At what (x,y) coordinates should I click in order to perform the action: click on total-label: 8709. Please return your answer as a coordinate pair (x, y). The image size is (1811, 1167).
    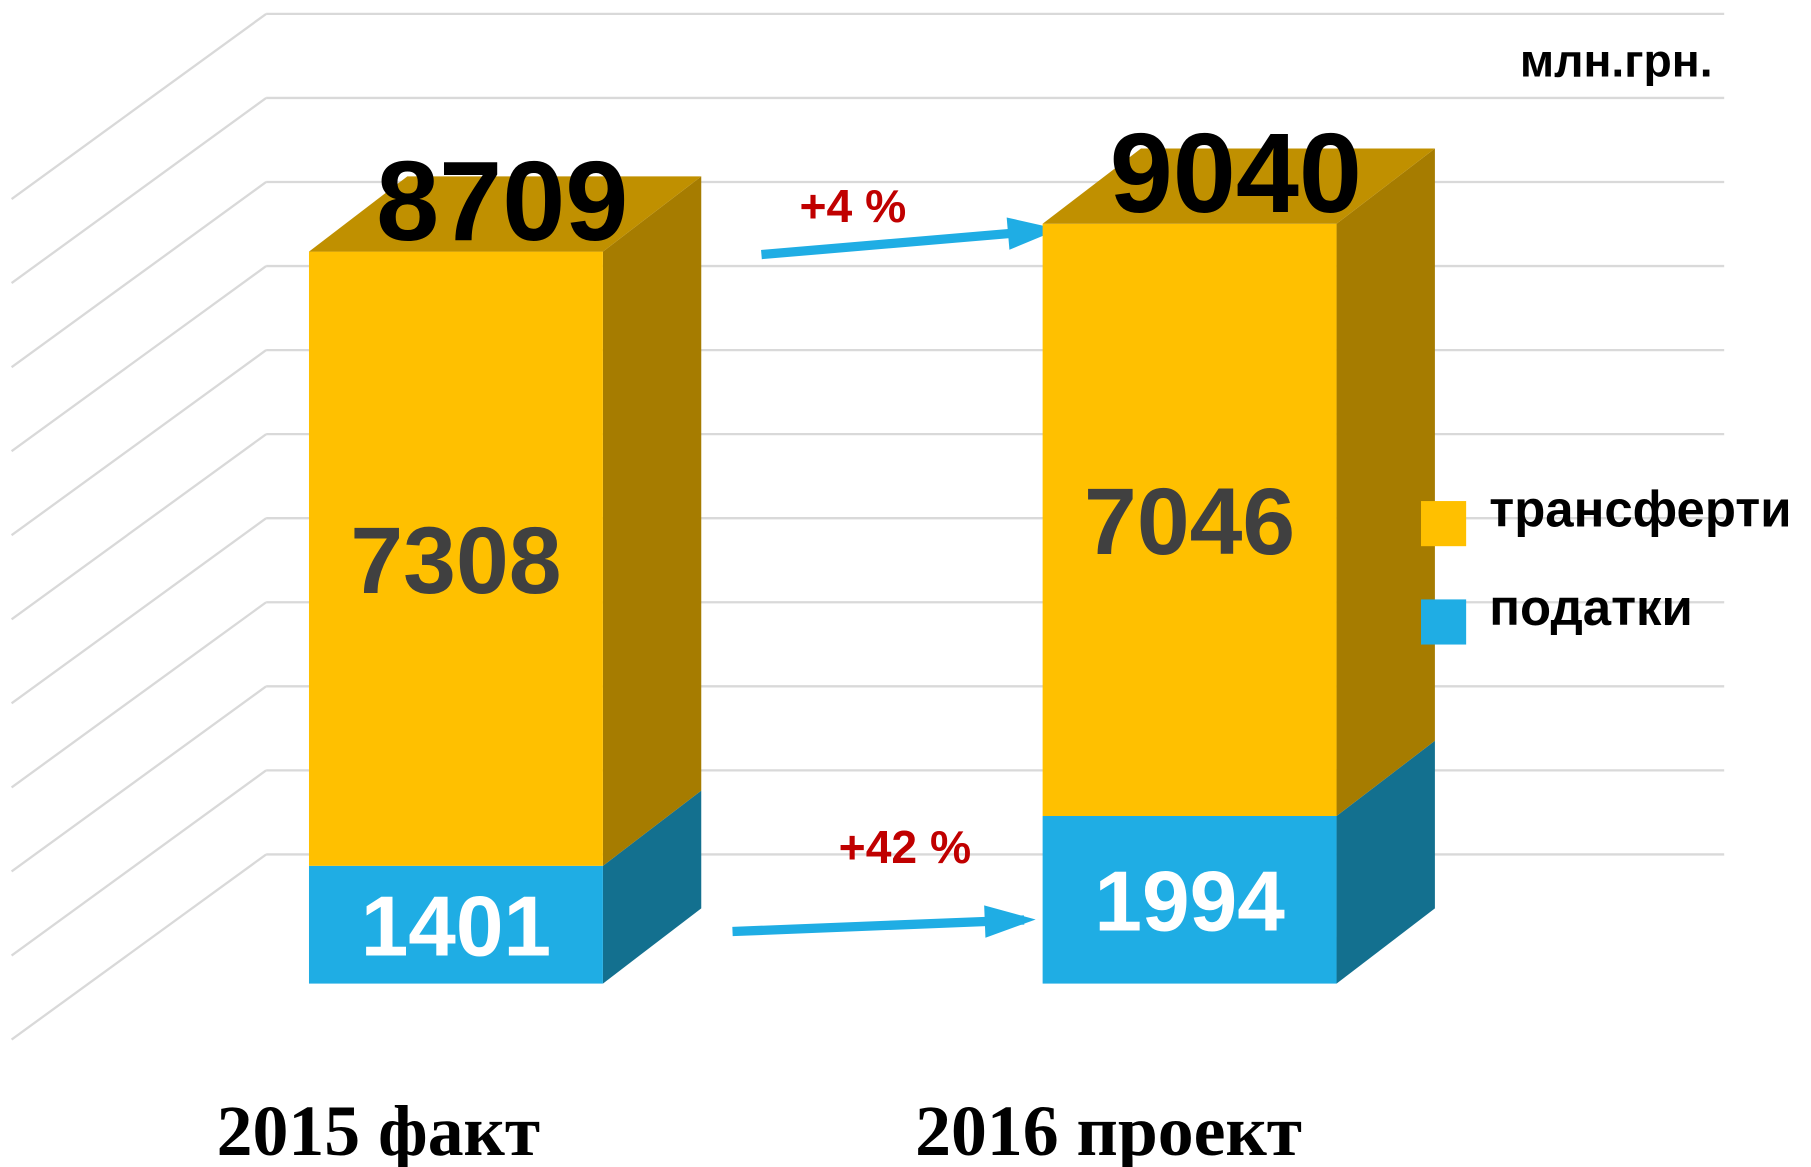
    Looking at the image, I should click on (502, 201).